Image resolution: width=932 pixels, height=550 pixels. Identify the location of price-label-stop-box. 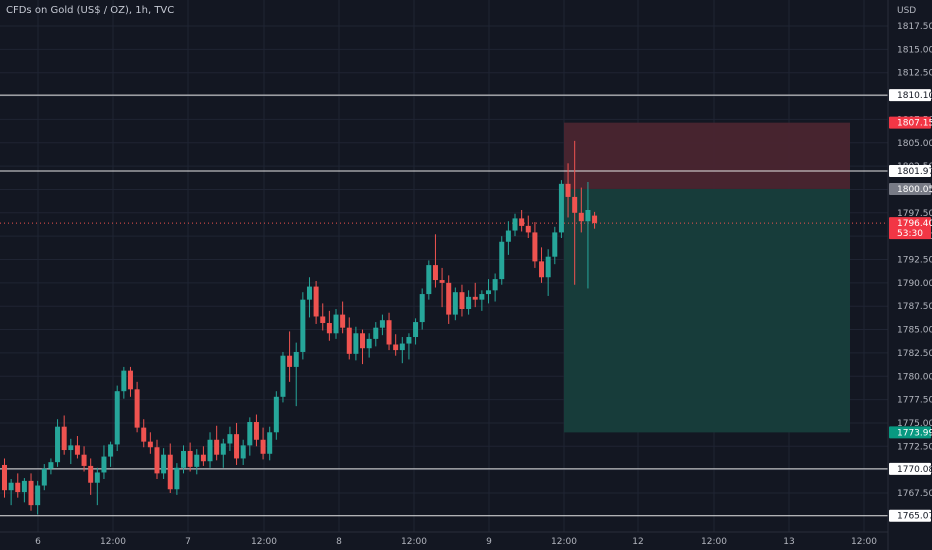
(910, 122).